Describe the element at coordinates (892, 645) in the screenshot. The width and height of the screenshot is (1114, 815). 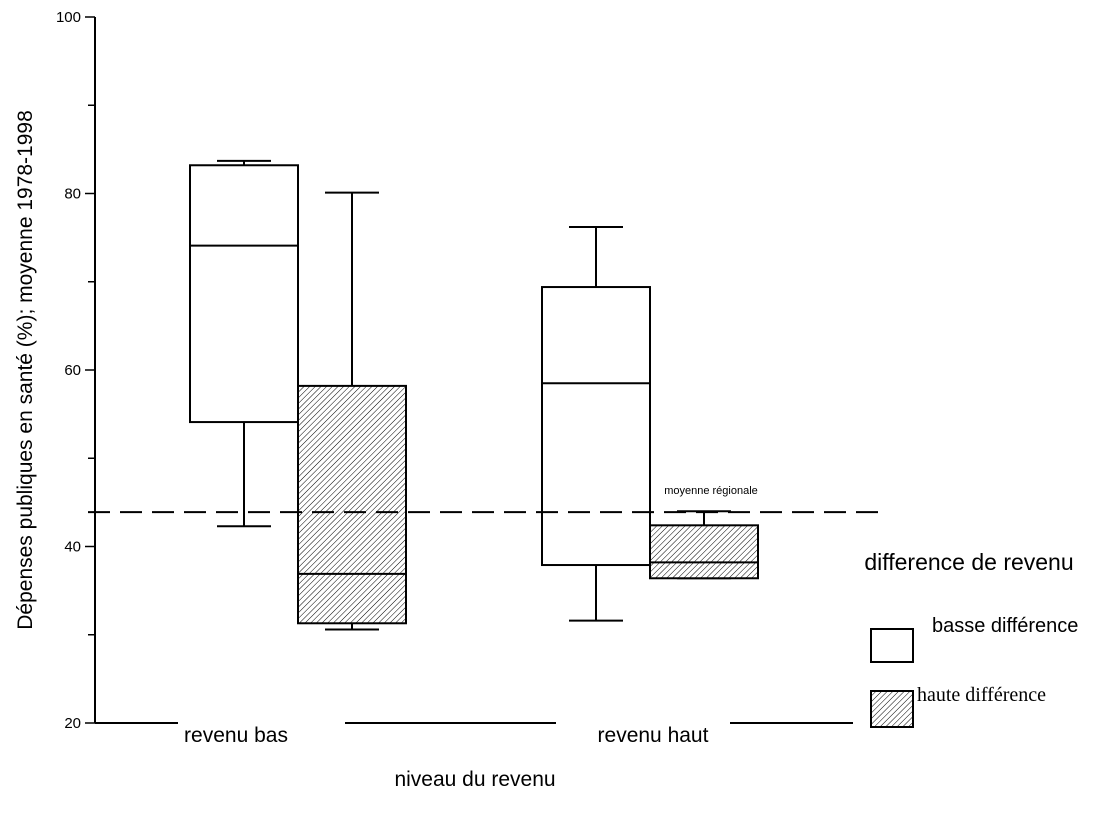
I see `legend-swatch-basse` at that location.